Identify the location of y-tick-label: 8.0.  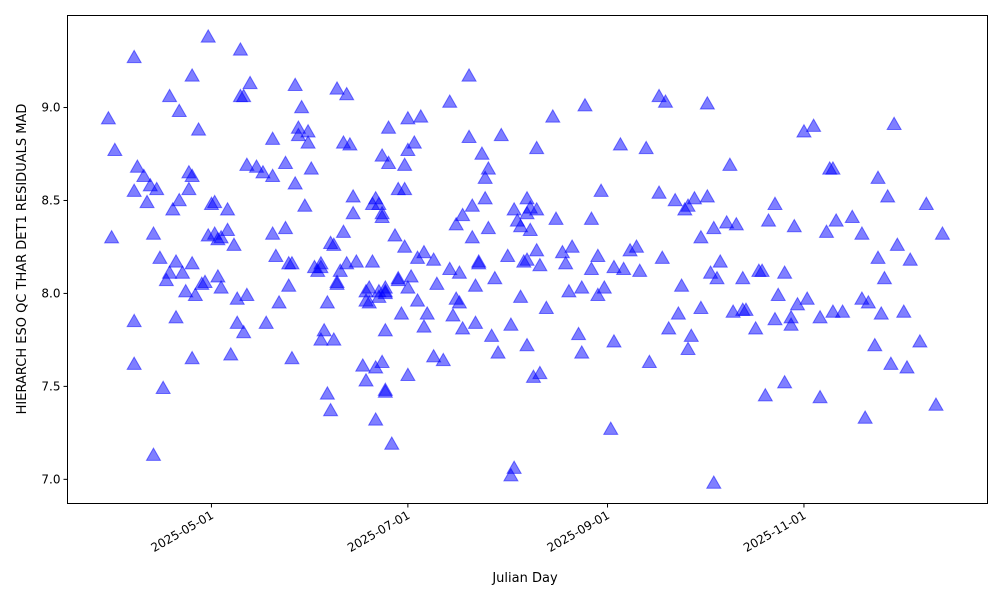
(50, 293).